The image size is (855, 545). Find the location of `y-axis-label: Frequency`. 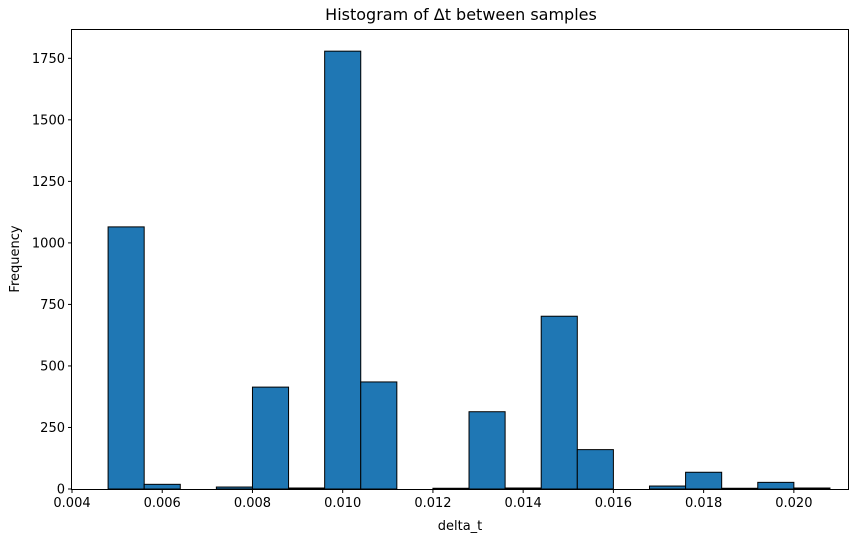

y-axis-label: Frequency is located at coordinates (15, 258).